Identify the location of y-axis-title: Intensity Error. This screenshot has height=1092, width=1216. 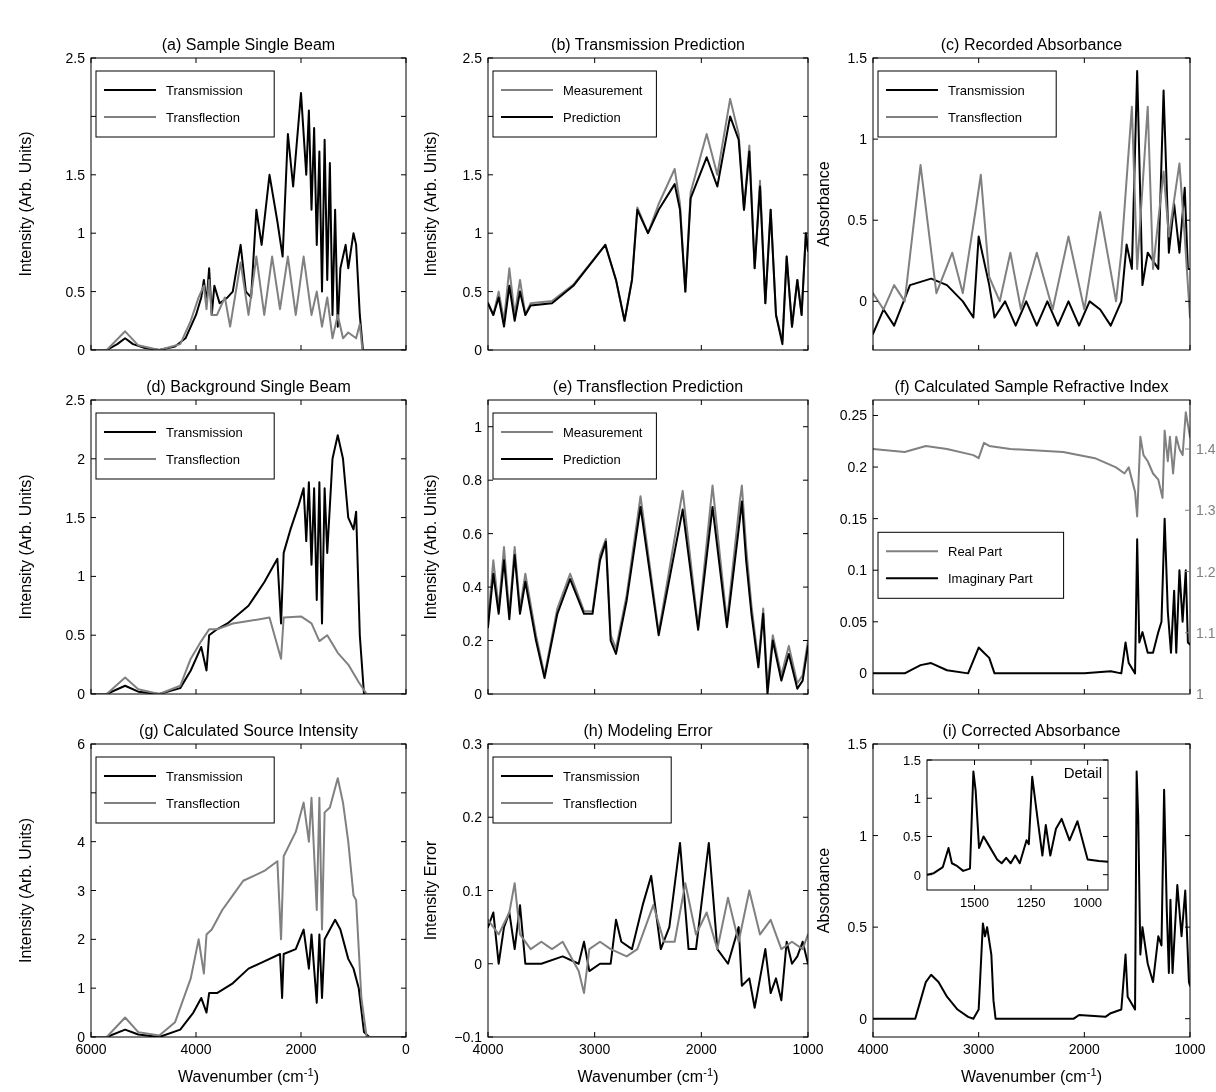
(430, 890).